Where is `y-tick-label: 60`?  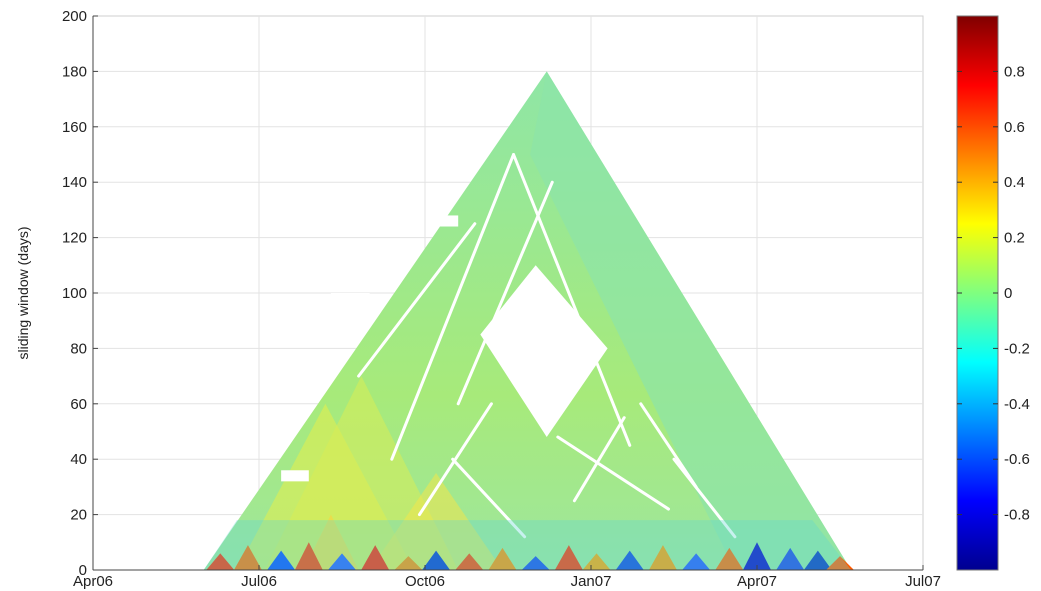 y-tick-label: 60 is located at coordinates (78, 404).